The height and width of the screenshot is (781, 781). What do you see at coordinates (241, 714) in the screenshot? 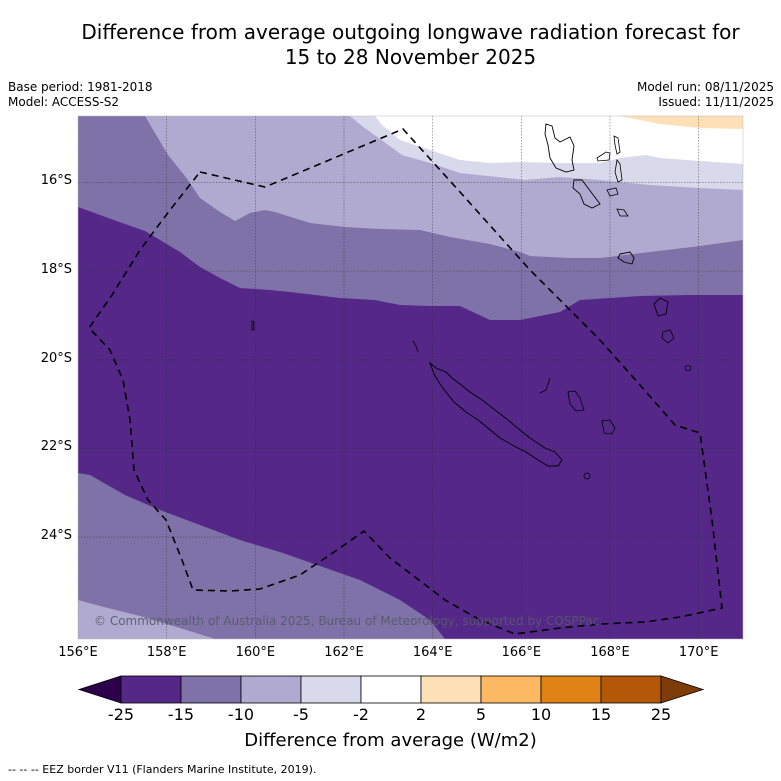
I see `colorbar-tick-label: -10` at bounding box center [241, 714].